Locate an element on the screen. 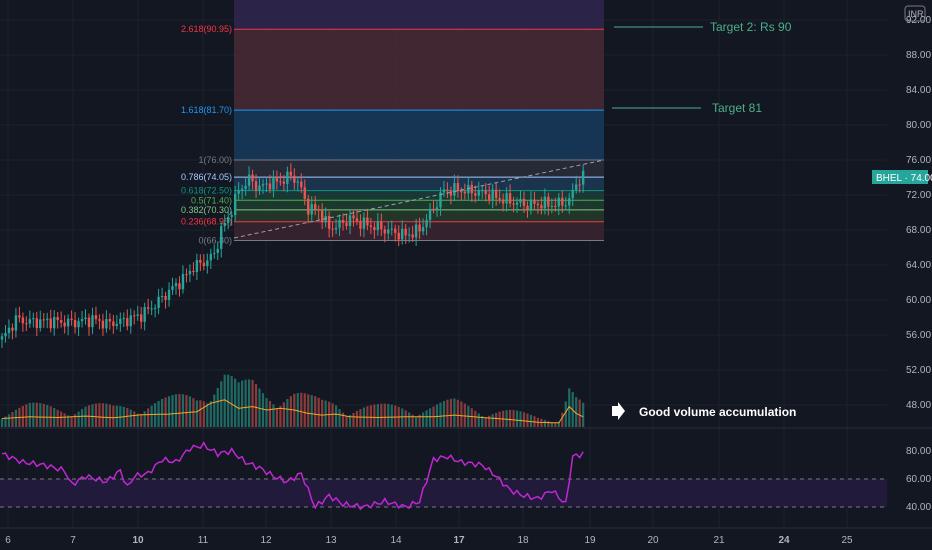  rsi-band is located at coordinates (443, 493).